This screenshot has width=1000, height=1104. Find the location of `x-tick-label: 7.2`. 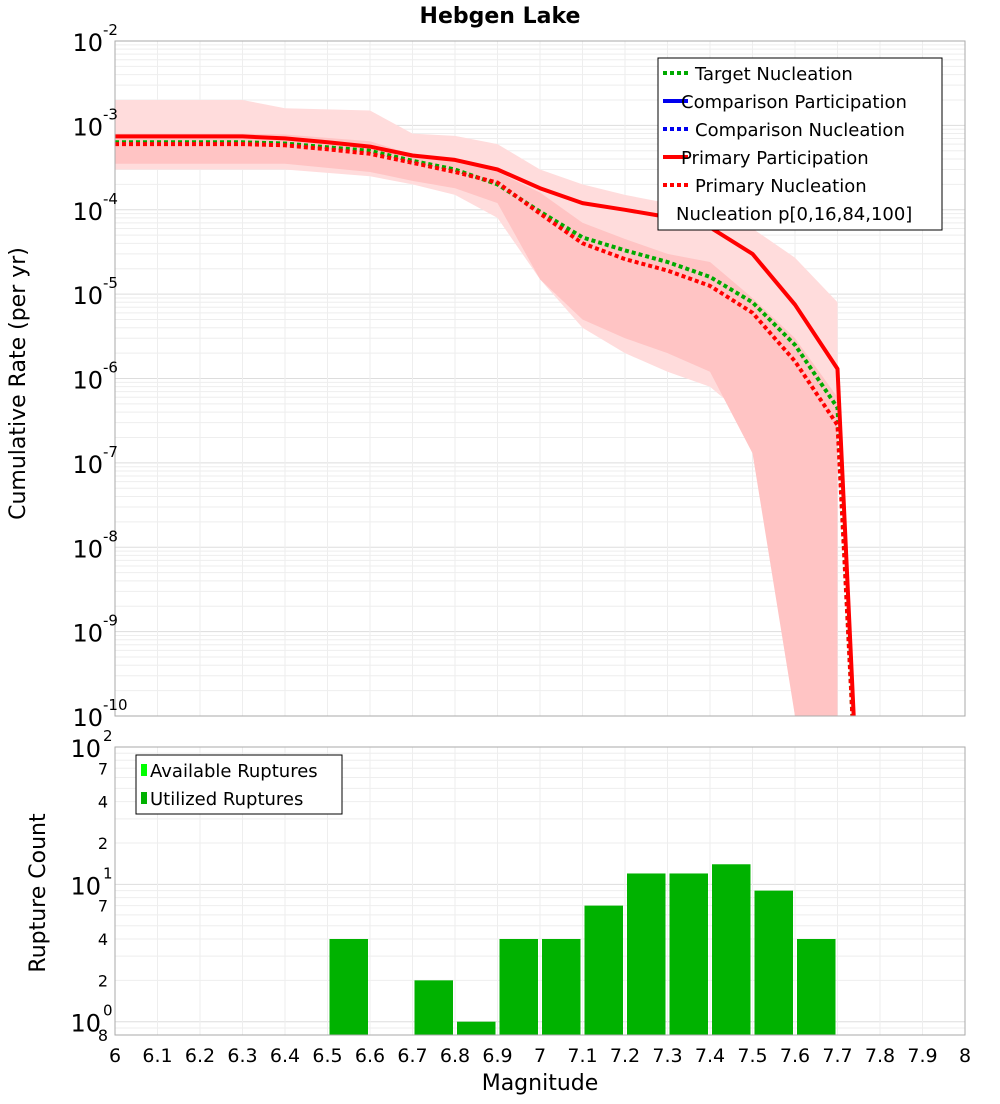

x-tick-label: 7.2 is located at coordinates (625, 1056).